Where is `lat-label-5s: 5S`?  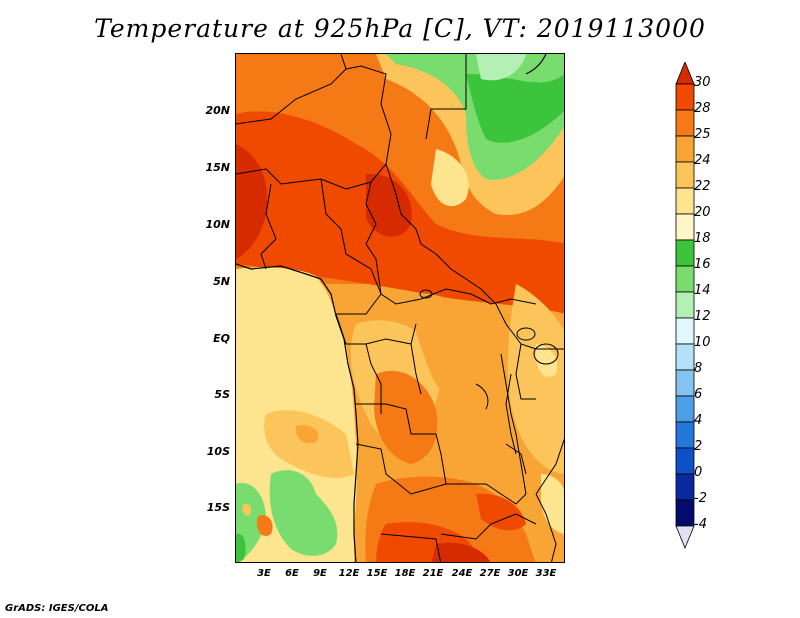
lat-label-5s: 5S is located at coordinates (222, 394).